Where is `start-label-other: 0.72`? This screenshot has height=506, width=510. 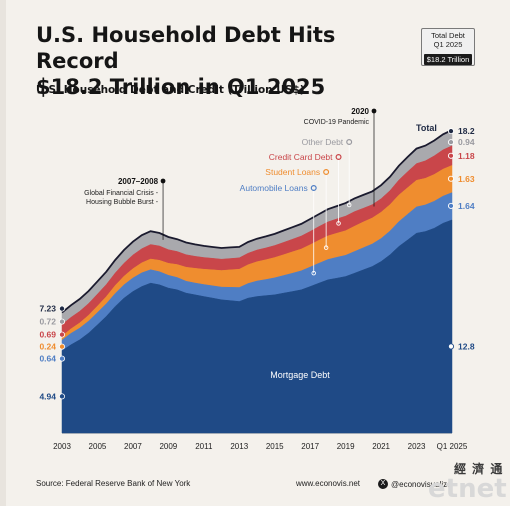 start-label-other: 0.72 is located at coordinates (47, 322).